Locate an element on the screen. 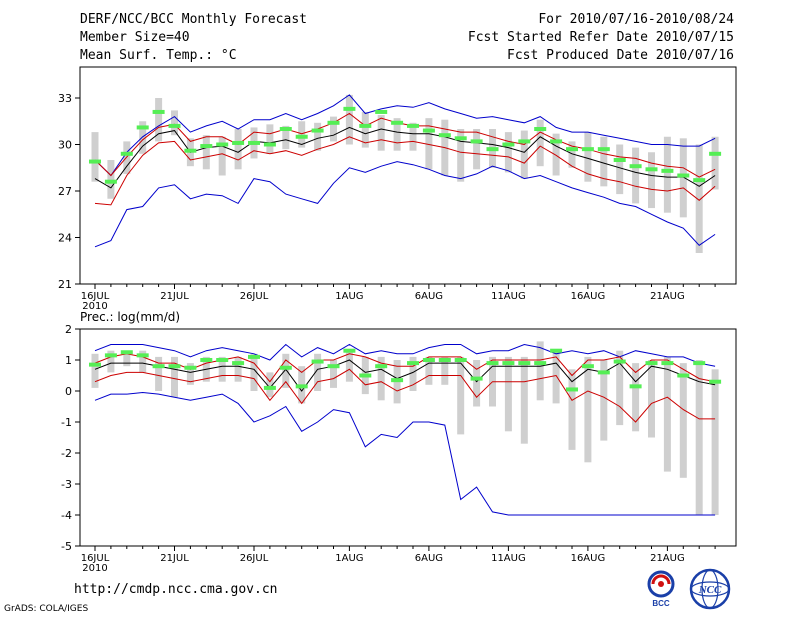 The width and height of the screenshot is (800, 618). y-tick-label: 24 is located at coordinates (65, 238).